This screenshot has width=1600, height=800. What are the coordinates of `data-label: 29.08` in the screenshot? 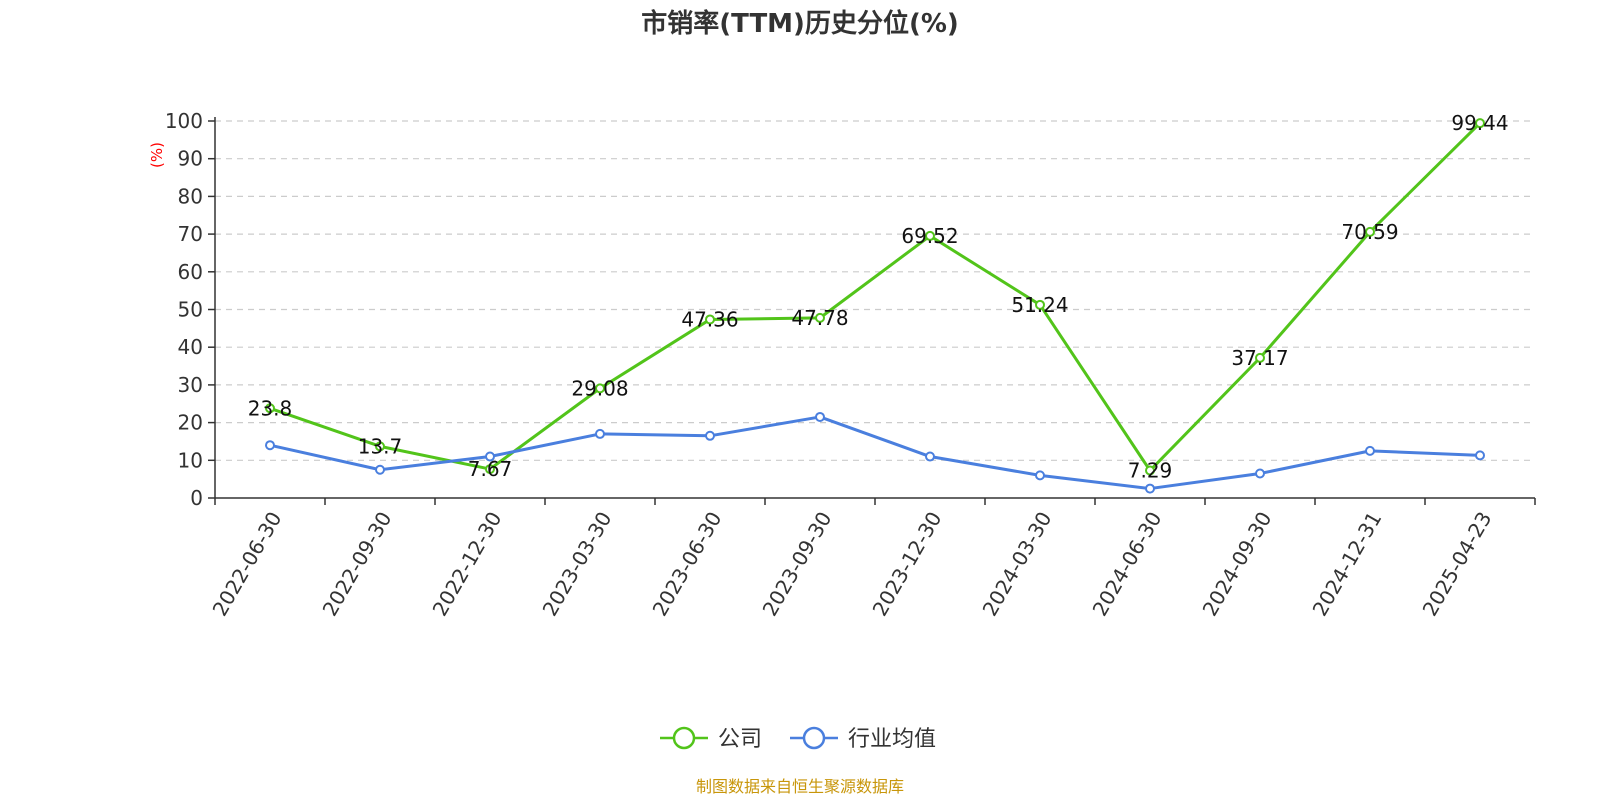 It's located at (599, 388).